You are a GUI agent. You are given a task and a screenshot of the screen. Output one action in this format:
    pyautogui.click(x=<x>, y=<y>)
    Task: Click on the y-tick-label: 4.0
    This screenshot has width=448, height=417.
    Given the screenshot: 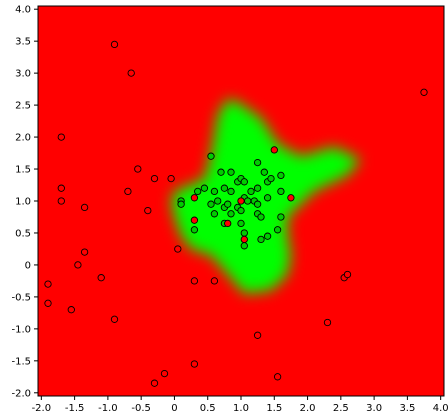 What is the action you would take?
    pyautogui.click(x=23, y=10)
    